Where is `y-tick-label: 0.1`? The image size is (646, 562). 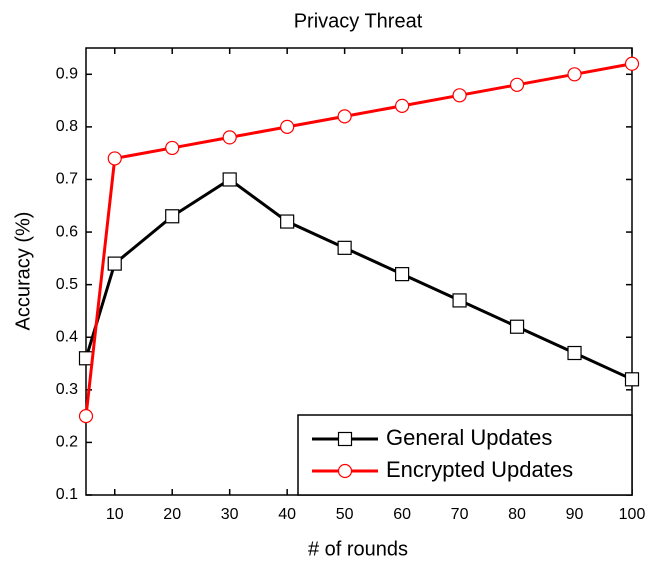 y-tick-label: 0.1 is located at coordinates (67, 494).